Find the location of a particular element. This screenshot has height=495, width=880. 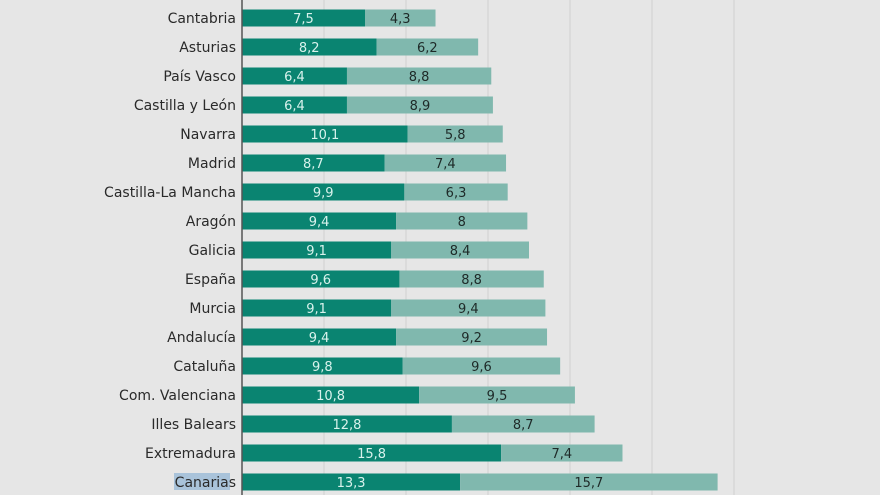

data-label-series-1: 12,8 is located at coordinates (346, 425).